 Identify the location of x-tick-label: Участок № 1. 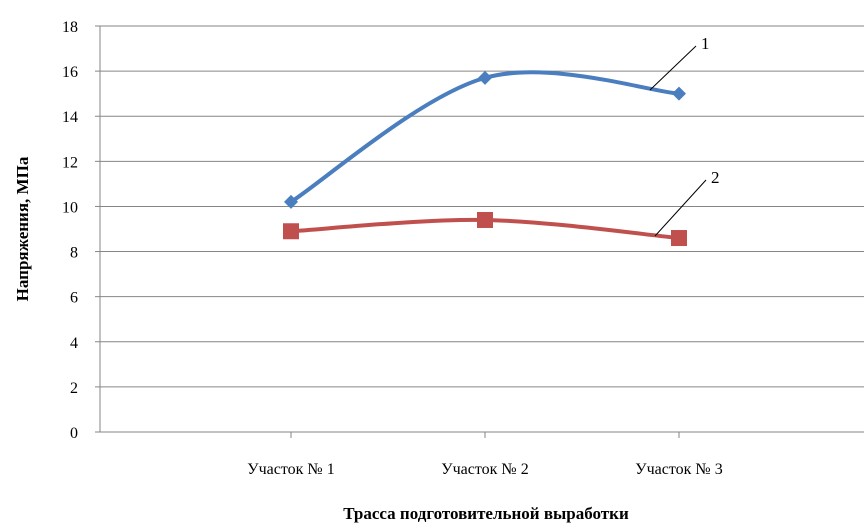
(290, 469).